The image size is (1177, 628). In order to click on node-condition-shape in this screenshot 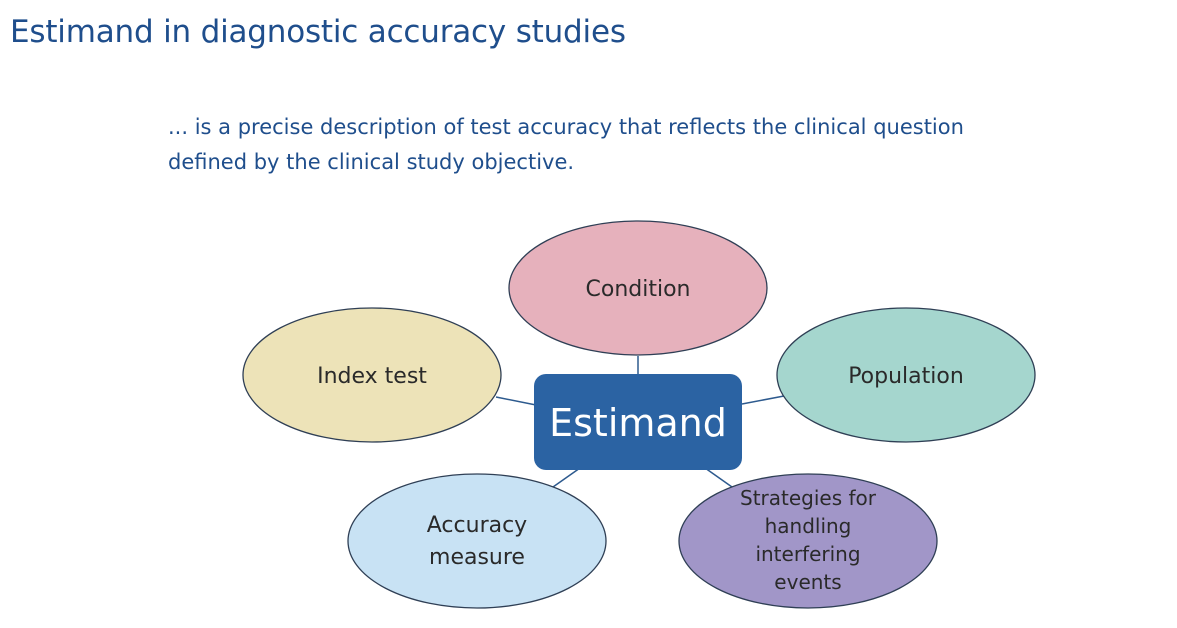, I will do `click(638, 288)`.